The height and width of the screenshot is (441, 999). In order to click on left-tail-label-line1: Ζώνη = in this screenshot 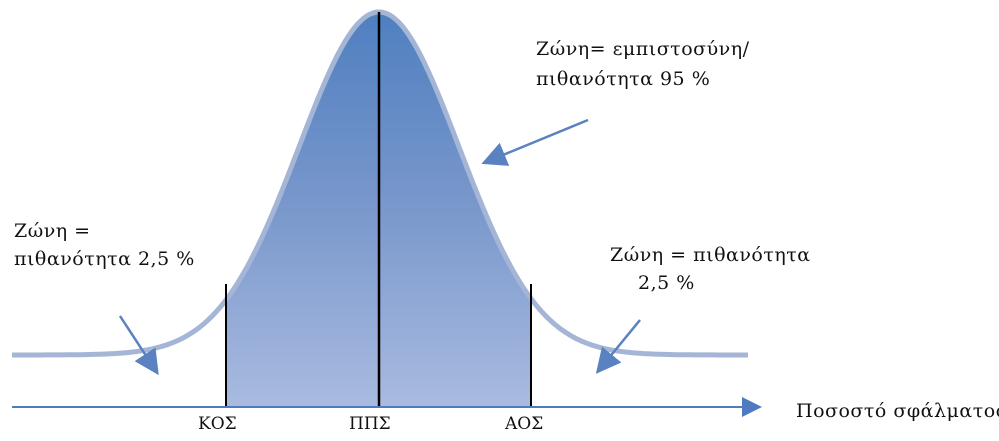, I will do `click(52, 231)`.